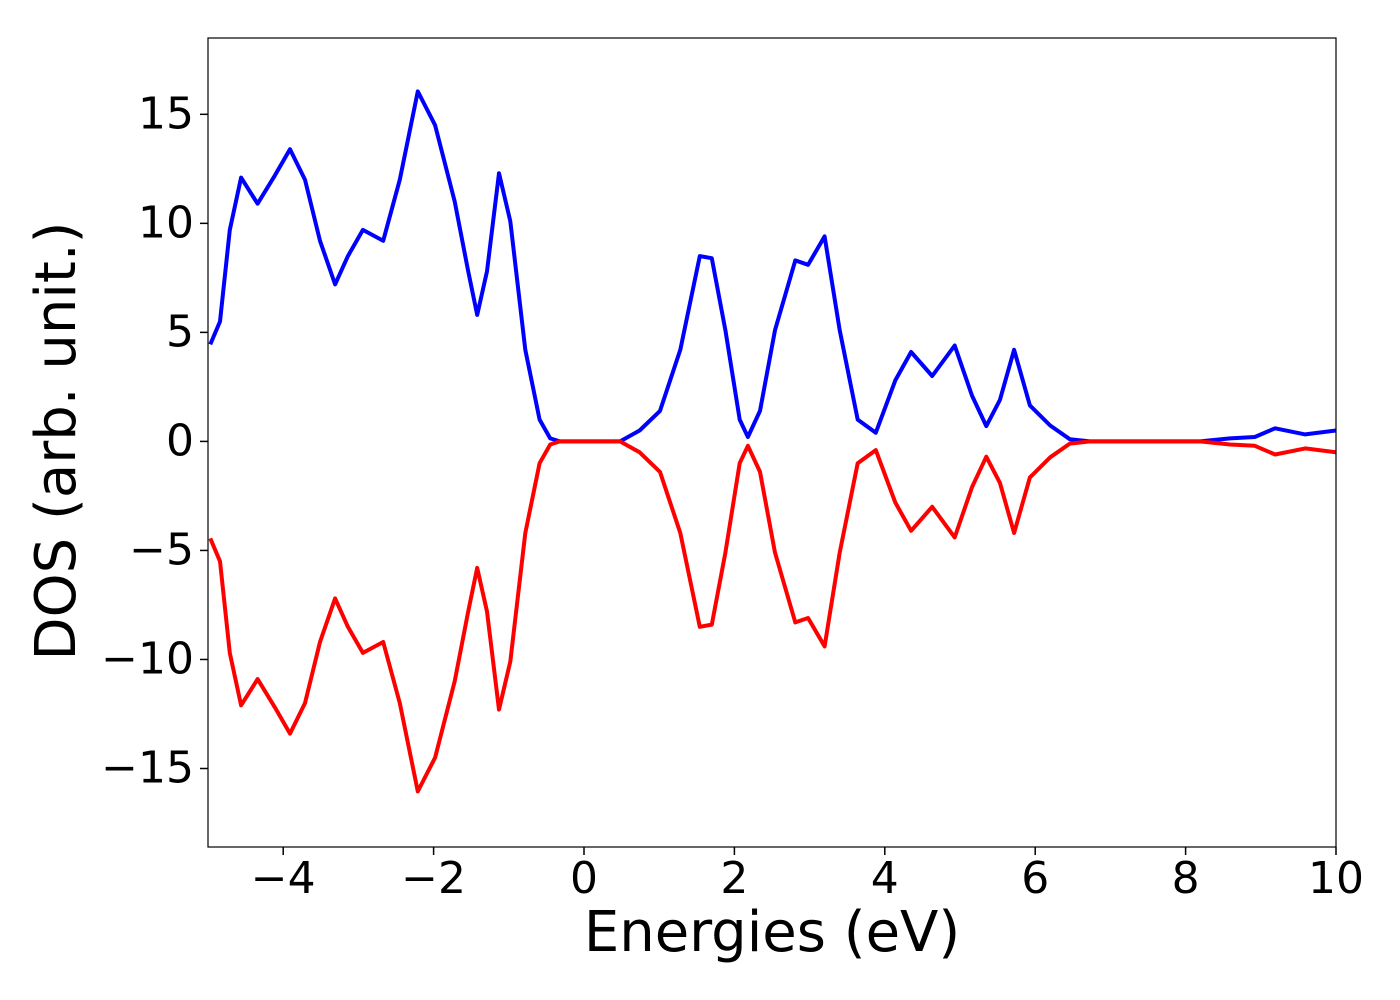 The width and height of the screenshot is (1400, 1000). What do you see at coordinates (161, 549) in the screenshot?
I see `y-tick-label: −5` at bounding box center [161, 549].